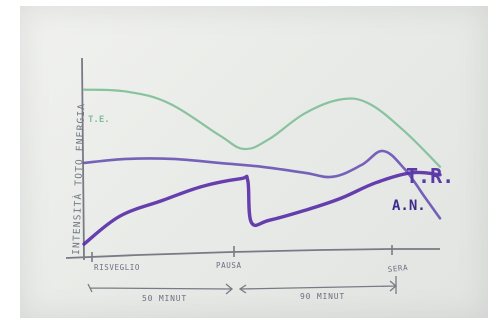 The width and height of the screenshot is (492, 321). Describe the element at coordinates (229, 265) in the screenshot. I see `x-tick-label-pausa: PAUSA` at that location.